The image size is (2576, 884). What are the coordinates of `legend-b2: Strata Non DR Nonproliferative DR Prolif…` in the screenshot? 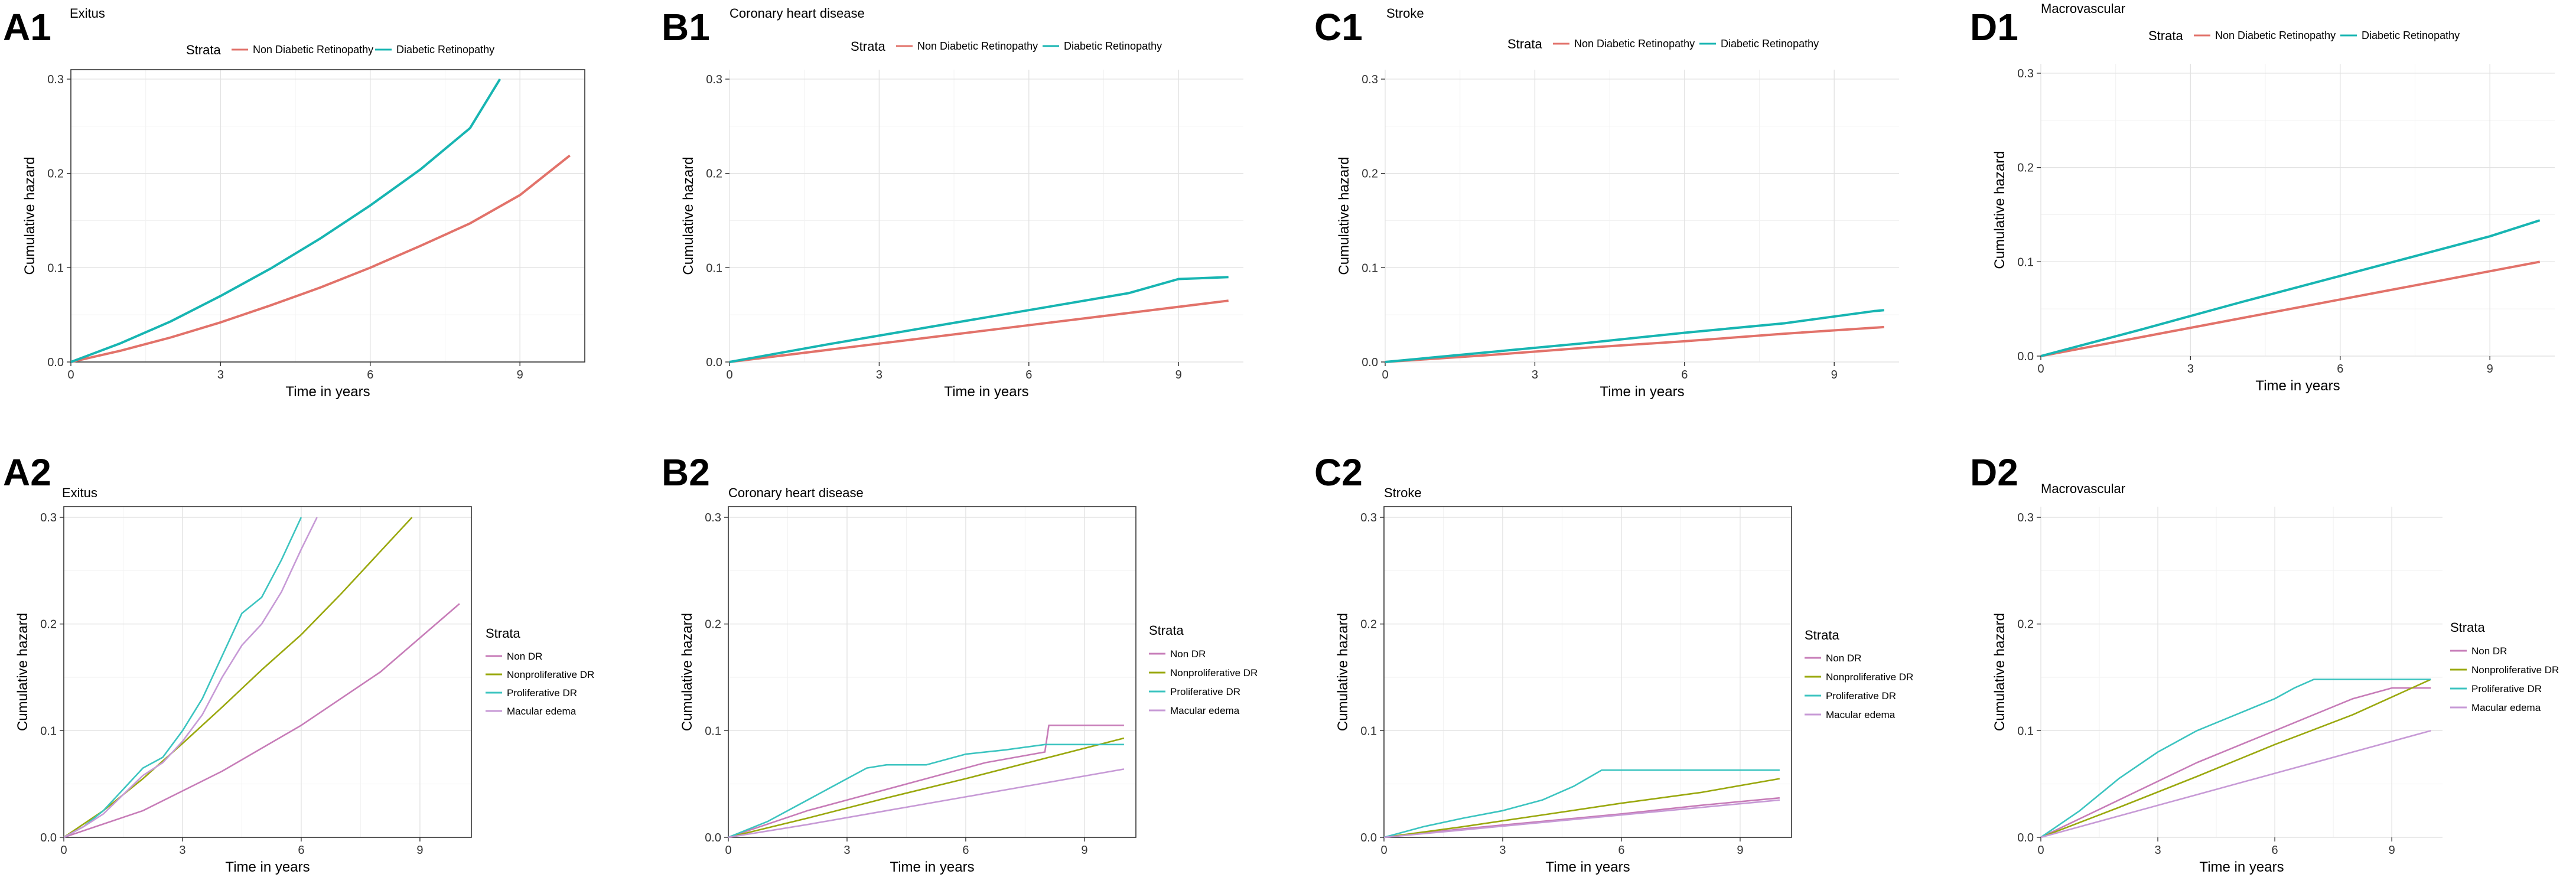 It's located at (1203, 669).